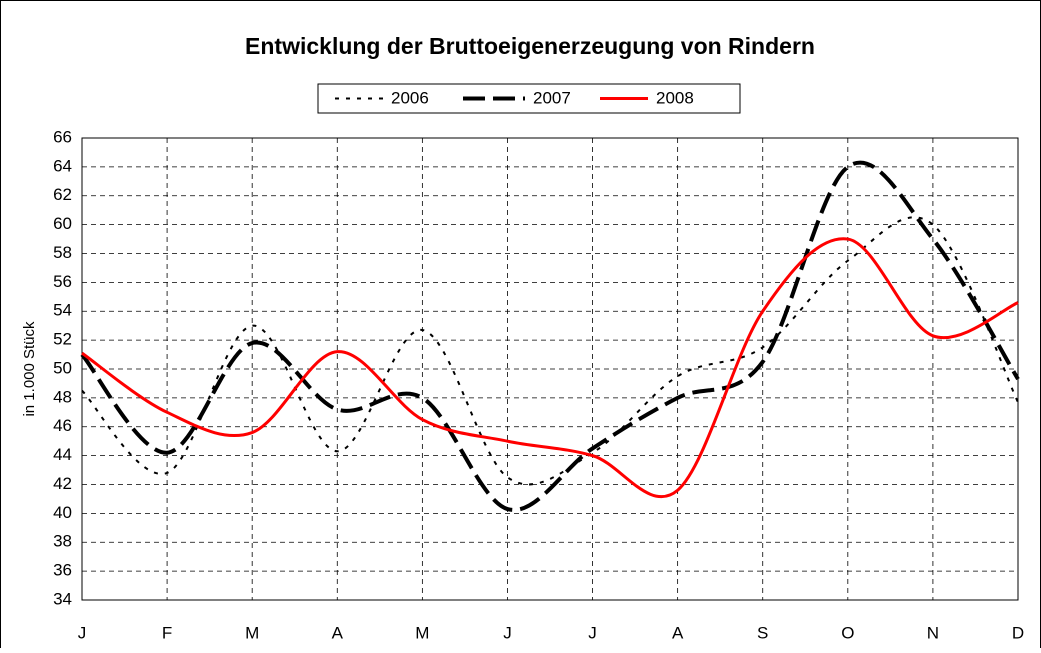 The width and height of the screenshot is (1041, 653). Describe the element at coordinates (29, 369) in the screenshot. I see `y-axis-label: in 1.000 Stück` at that location.